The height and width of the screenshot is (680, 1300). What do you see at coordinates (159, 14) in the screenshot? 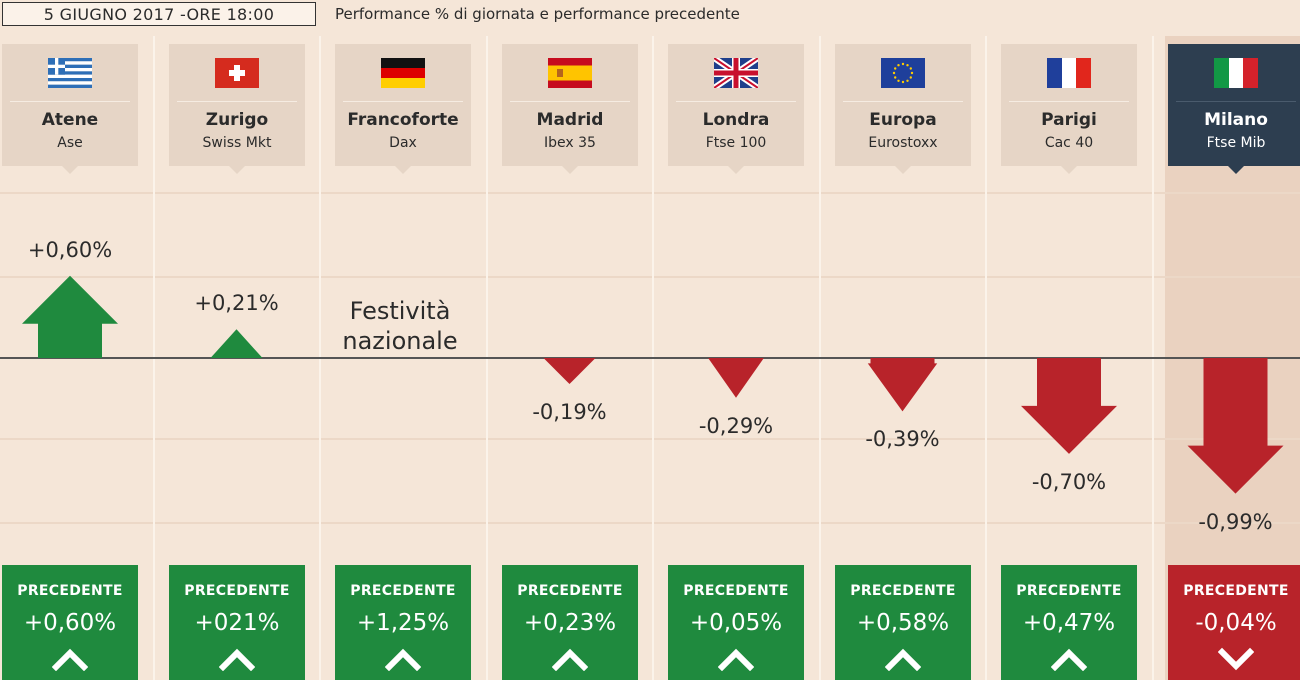
I see `date-box: 5 GIUGNO 2017 -ORE 18:00` at bounding box center [159, 14].